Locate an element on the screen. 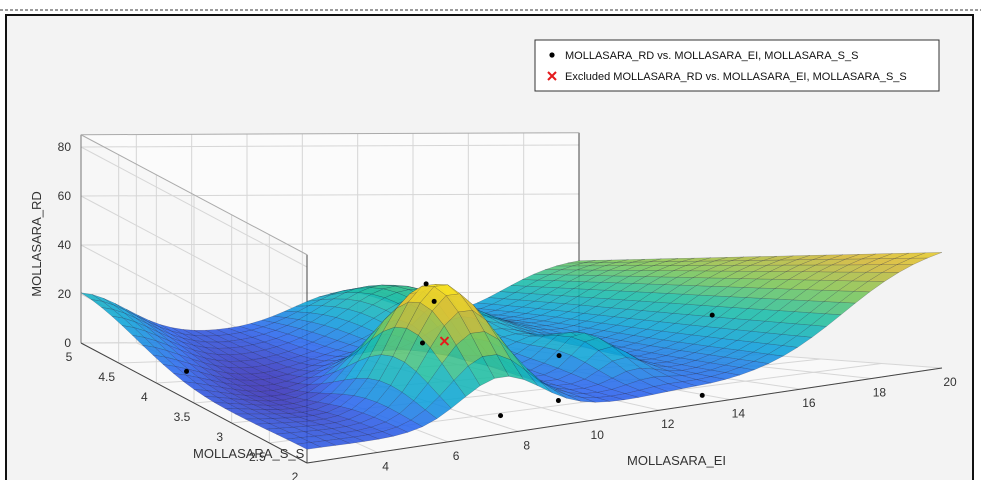 This screenshot has height=480, width=981. x-tick-label: 4 is located at coordinates (385, 466).